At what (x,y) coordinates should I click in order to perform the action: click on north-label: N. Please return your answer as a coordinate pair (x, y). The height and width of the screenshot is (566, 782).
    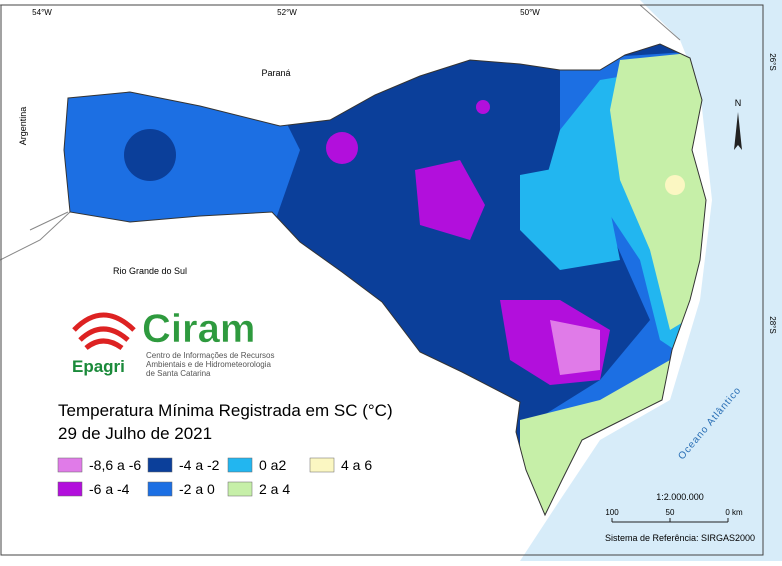
    Looking at the image, I should click on (738, 103).